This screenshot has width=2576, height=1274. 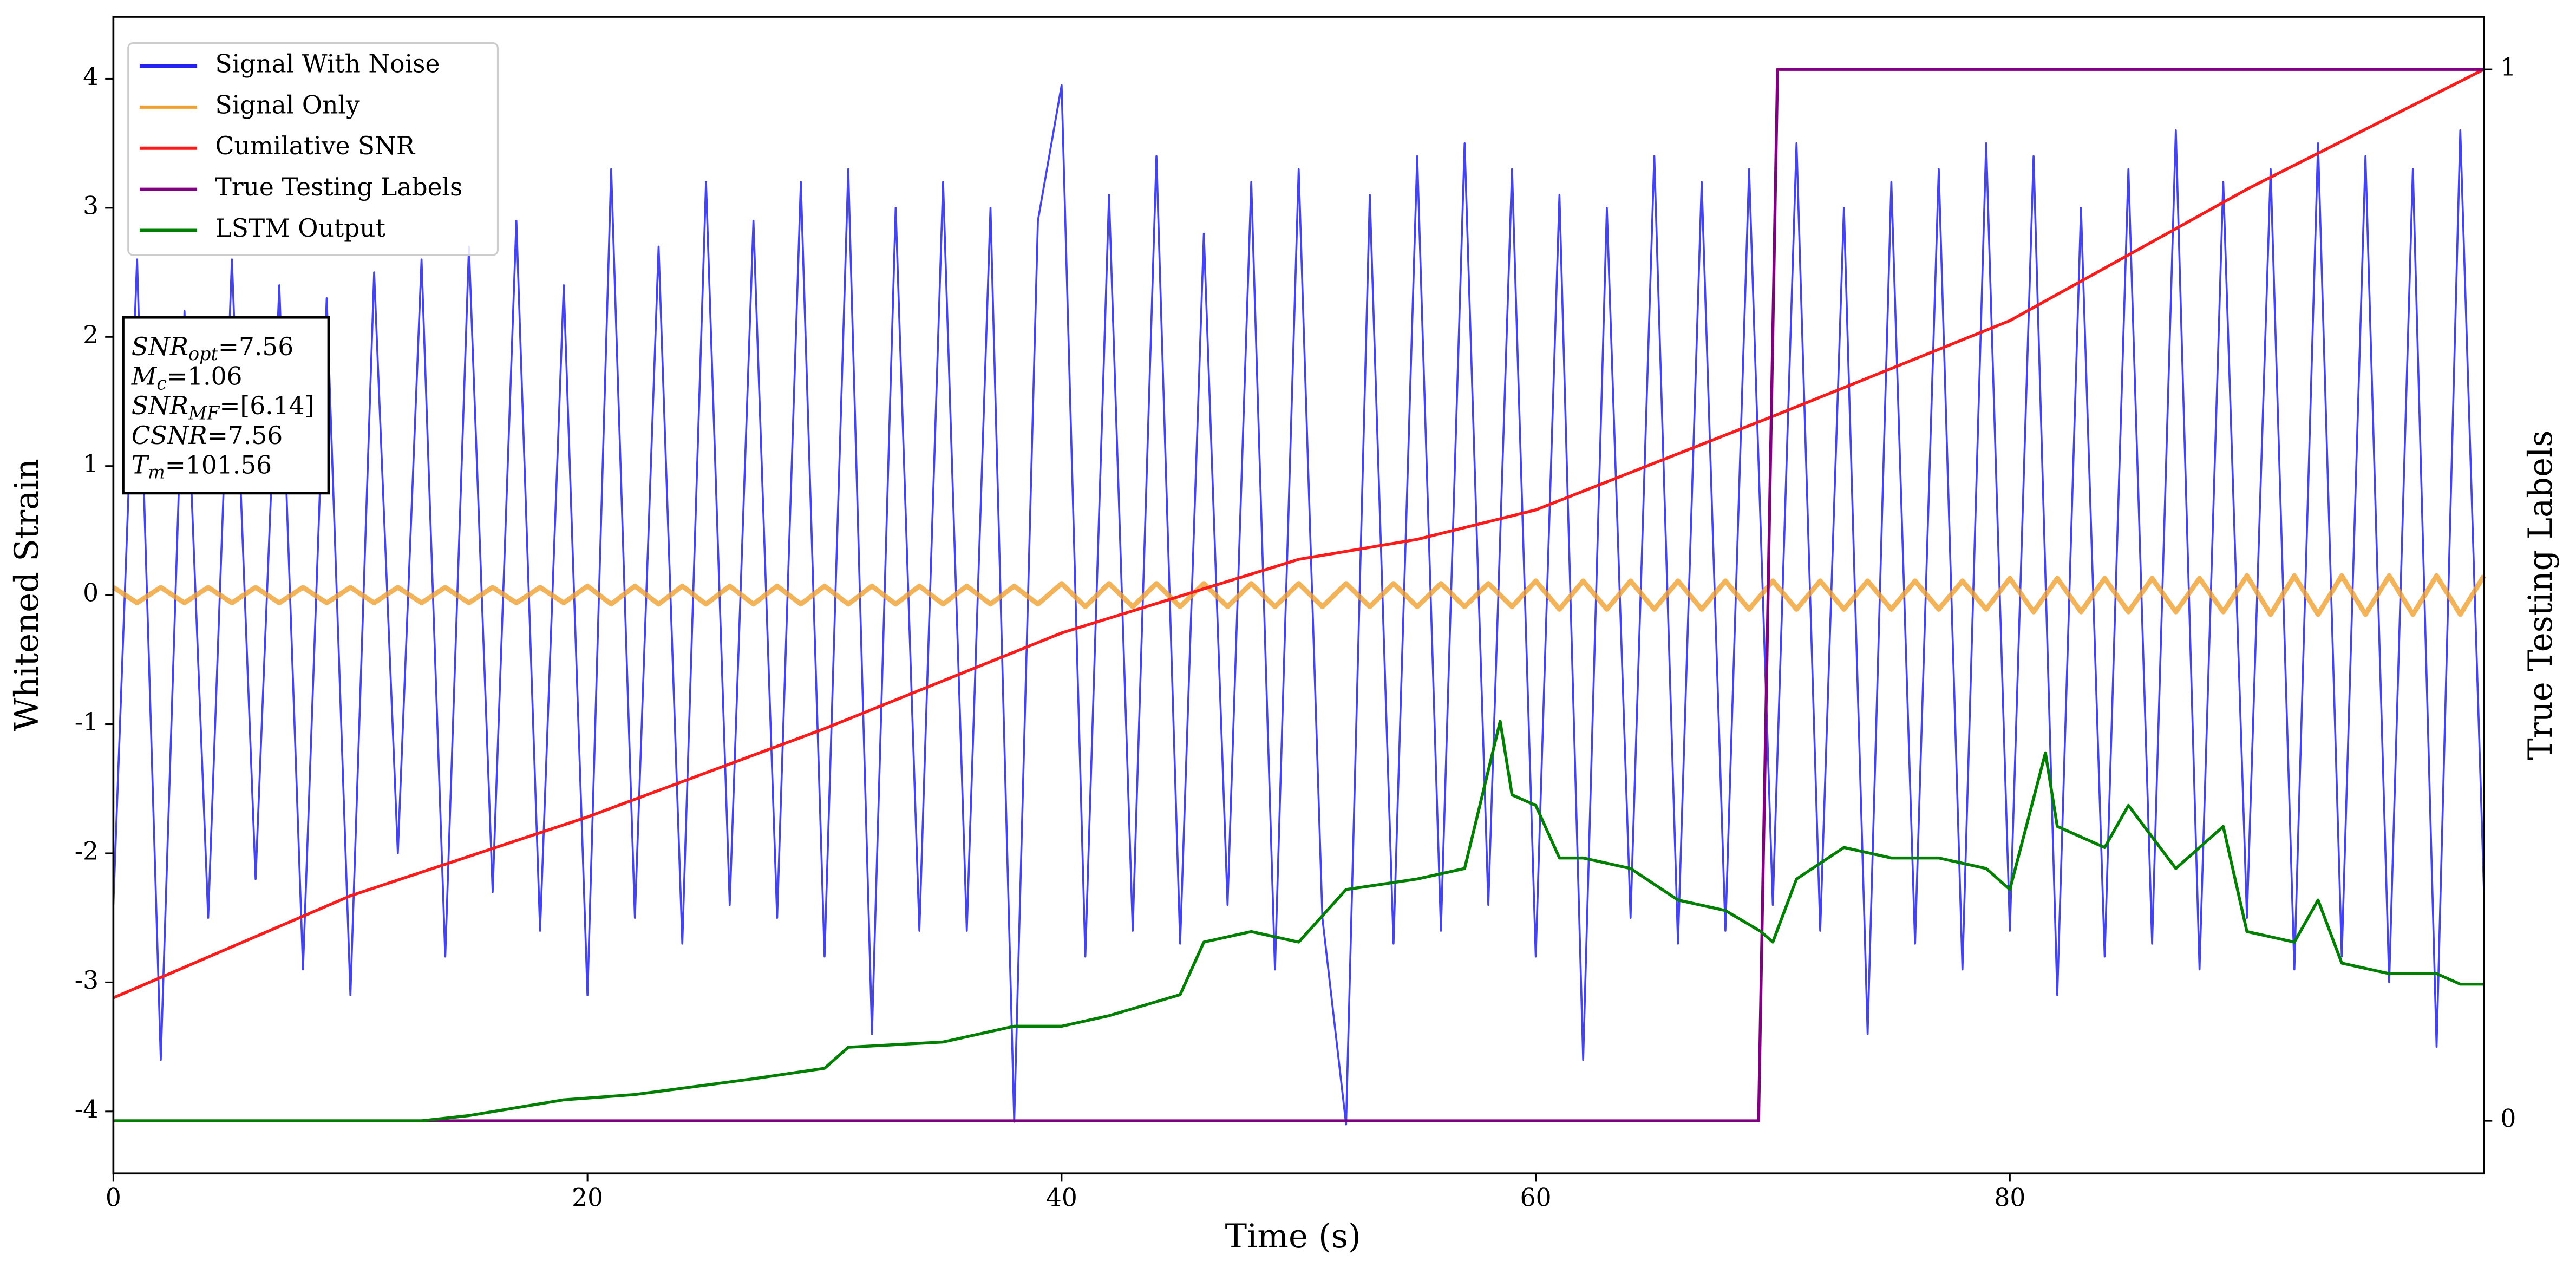 I want to click on y2-tick-label: 1, so click(x=2508, y=67).